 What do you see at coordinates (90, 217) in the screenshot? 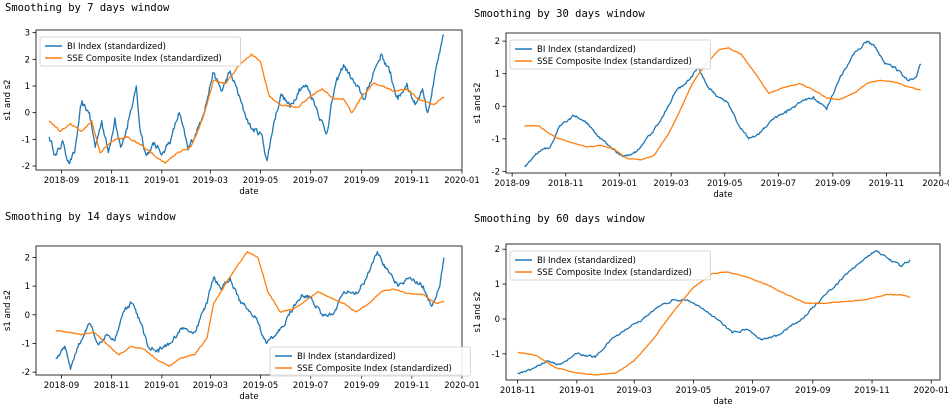
I see `chart-title: Smoothing by 14 days window` at bounding box center [90, 217].